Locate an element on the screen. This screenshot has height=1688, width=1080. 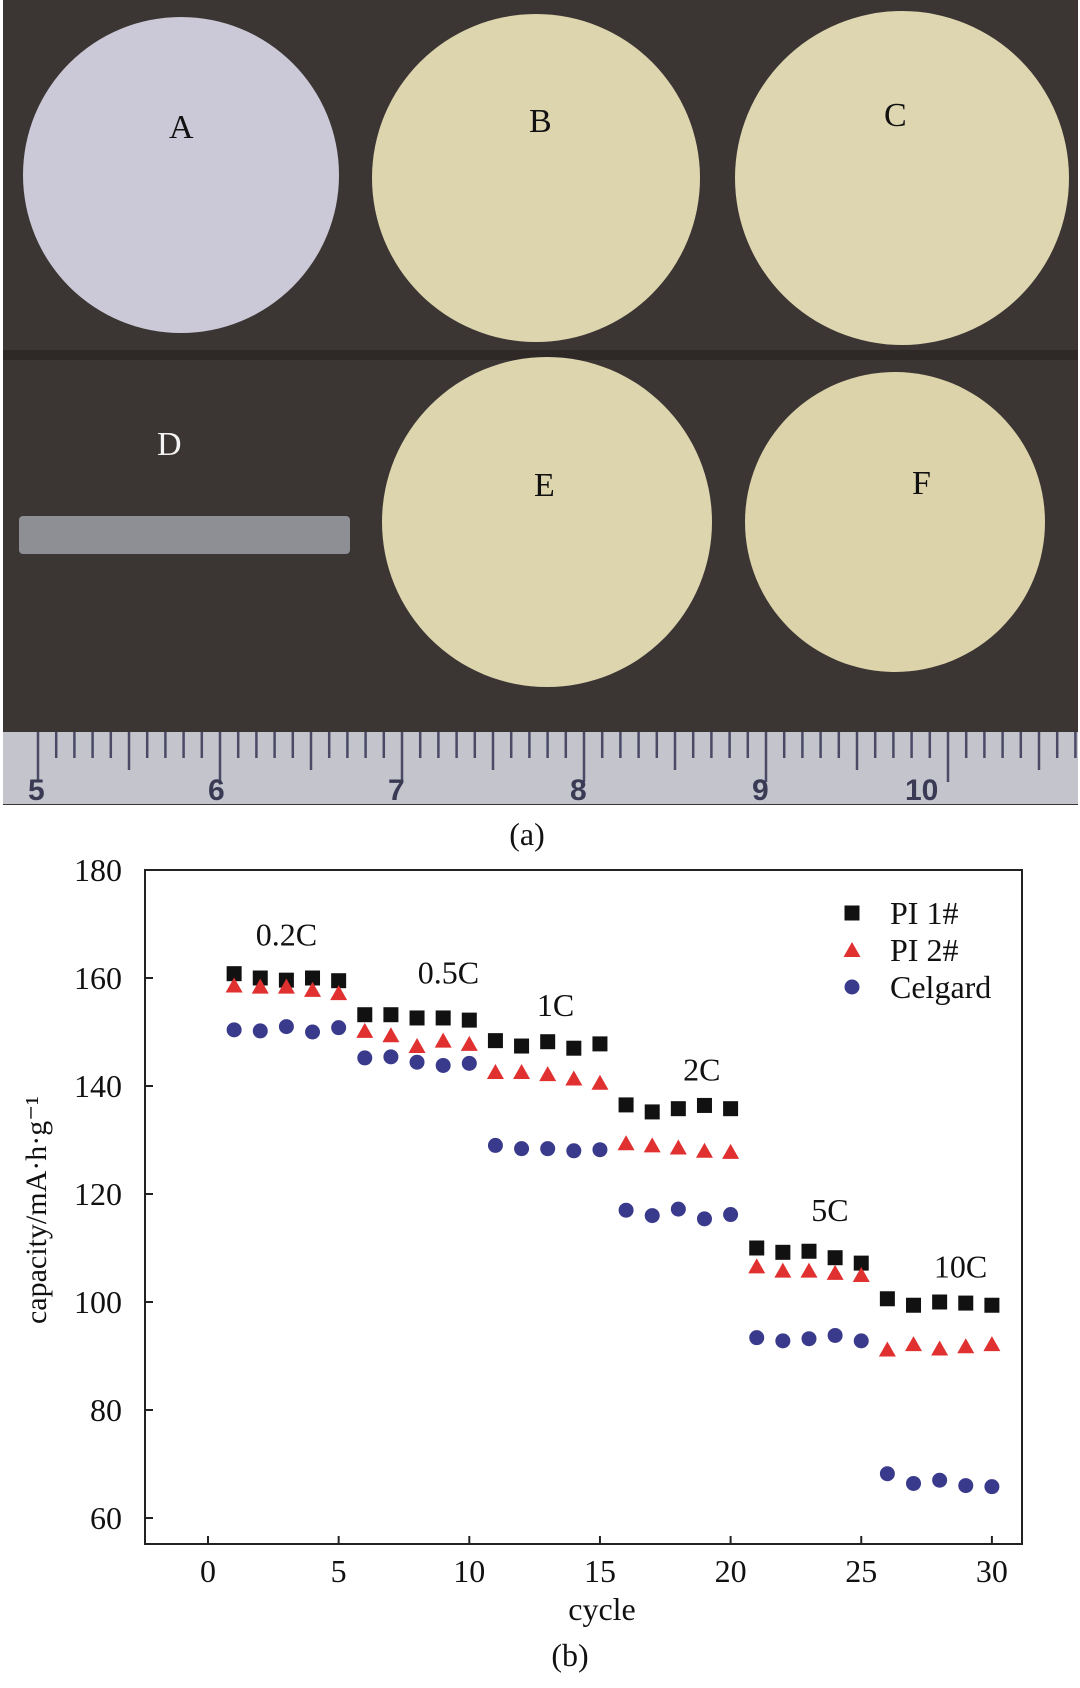
label-e: E is located at coordinates (544, 485).